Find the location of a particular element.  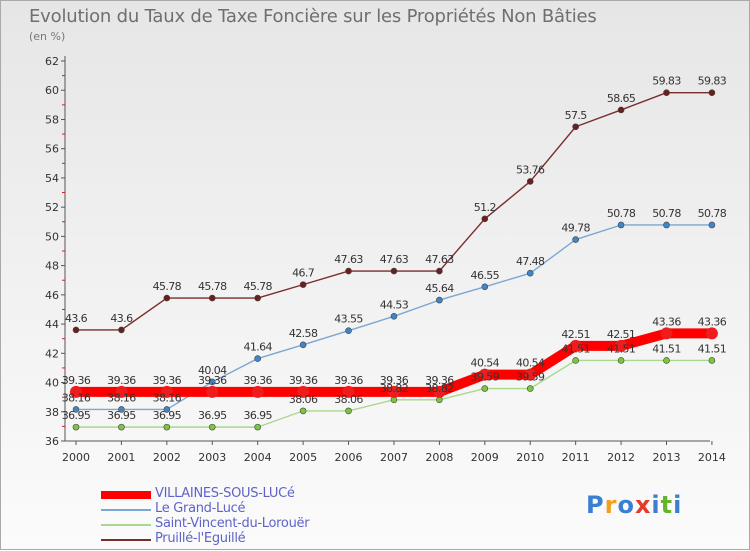

y-tick-label: 40 is located at coordinates (52, 383).